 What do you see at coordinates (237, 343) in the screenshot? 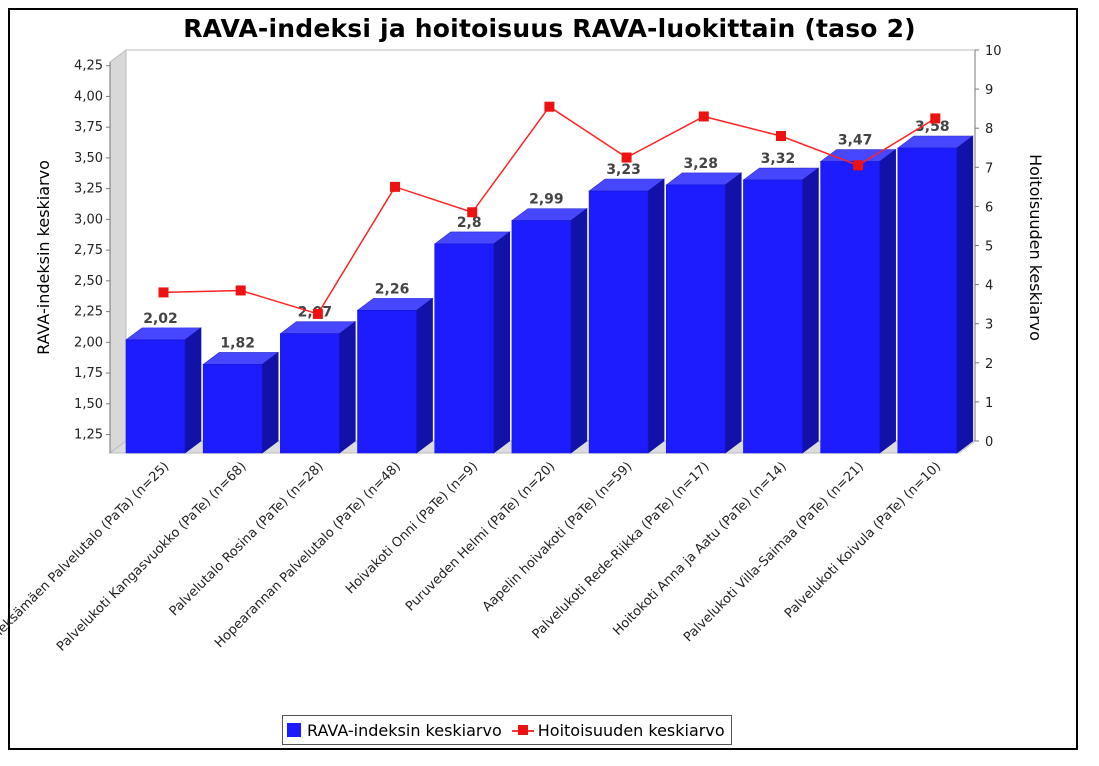
I see `bar-value-label: 1,82` at bounding box center [237, 343].